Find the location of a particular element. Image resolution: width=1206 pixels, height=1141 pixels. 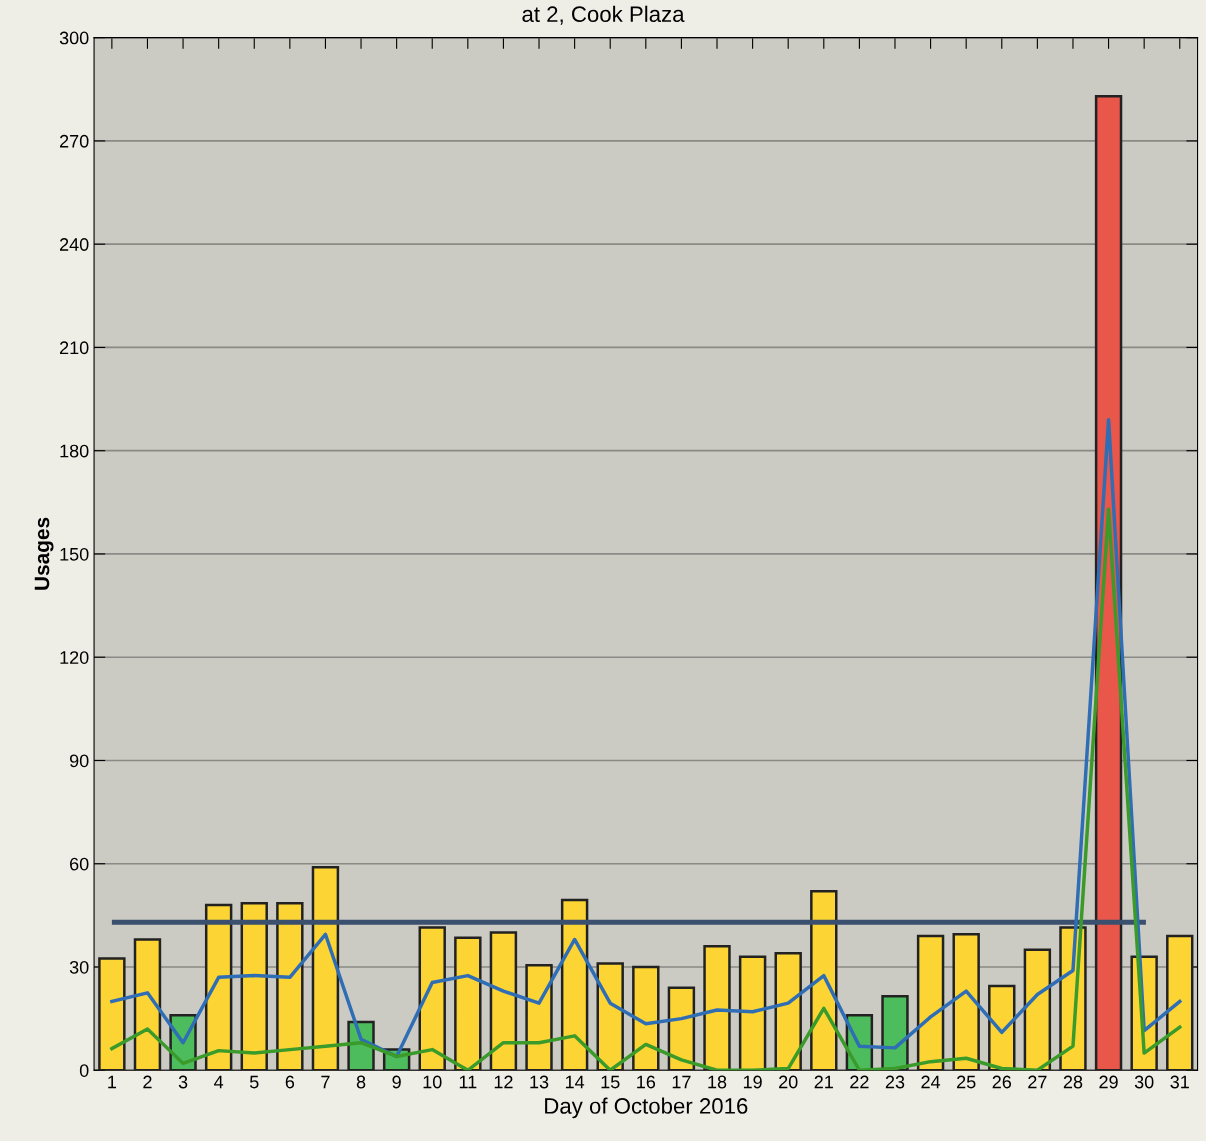

x-tick-label: 10 is located at coordinates (432, 1082).